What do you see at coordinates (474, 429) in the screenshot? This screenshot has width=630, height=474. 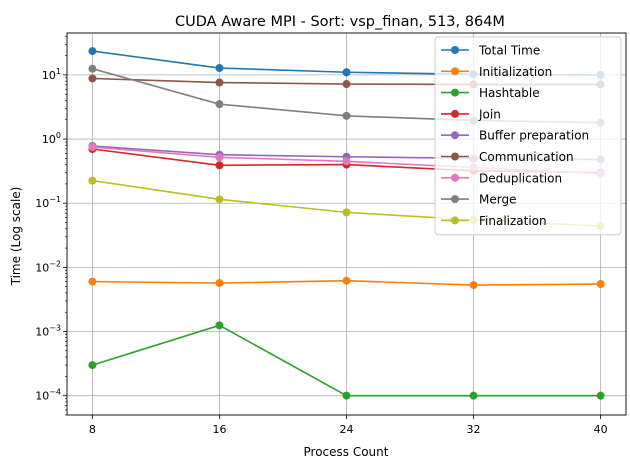 I see `x-tick-label: 32` at bounding box center [474, 429].